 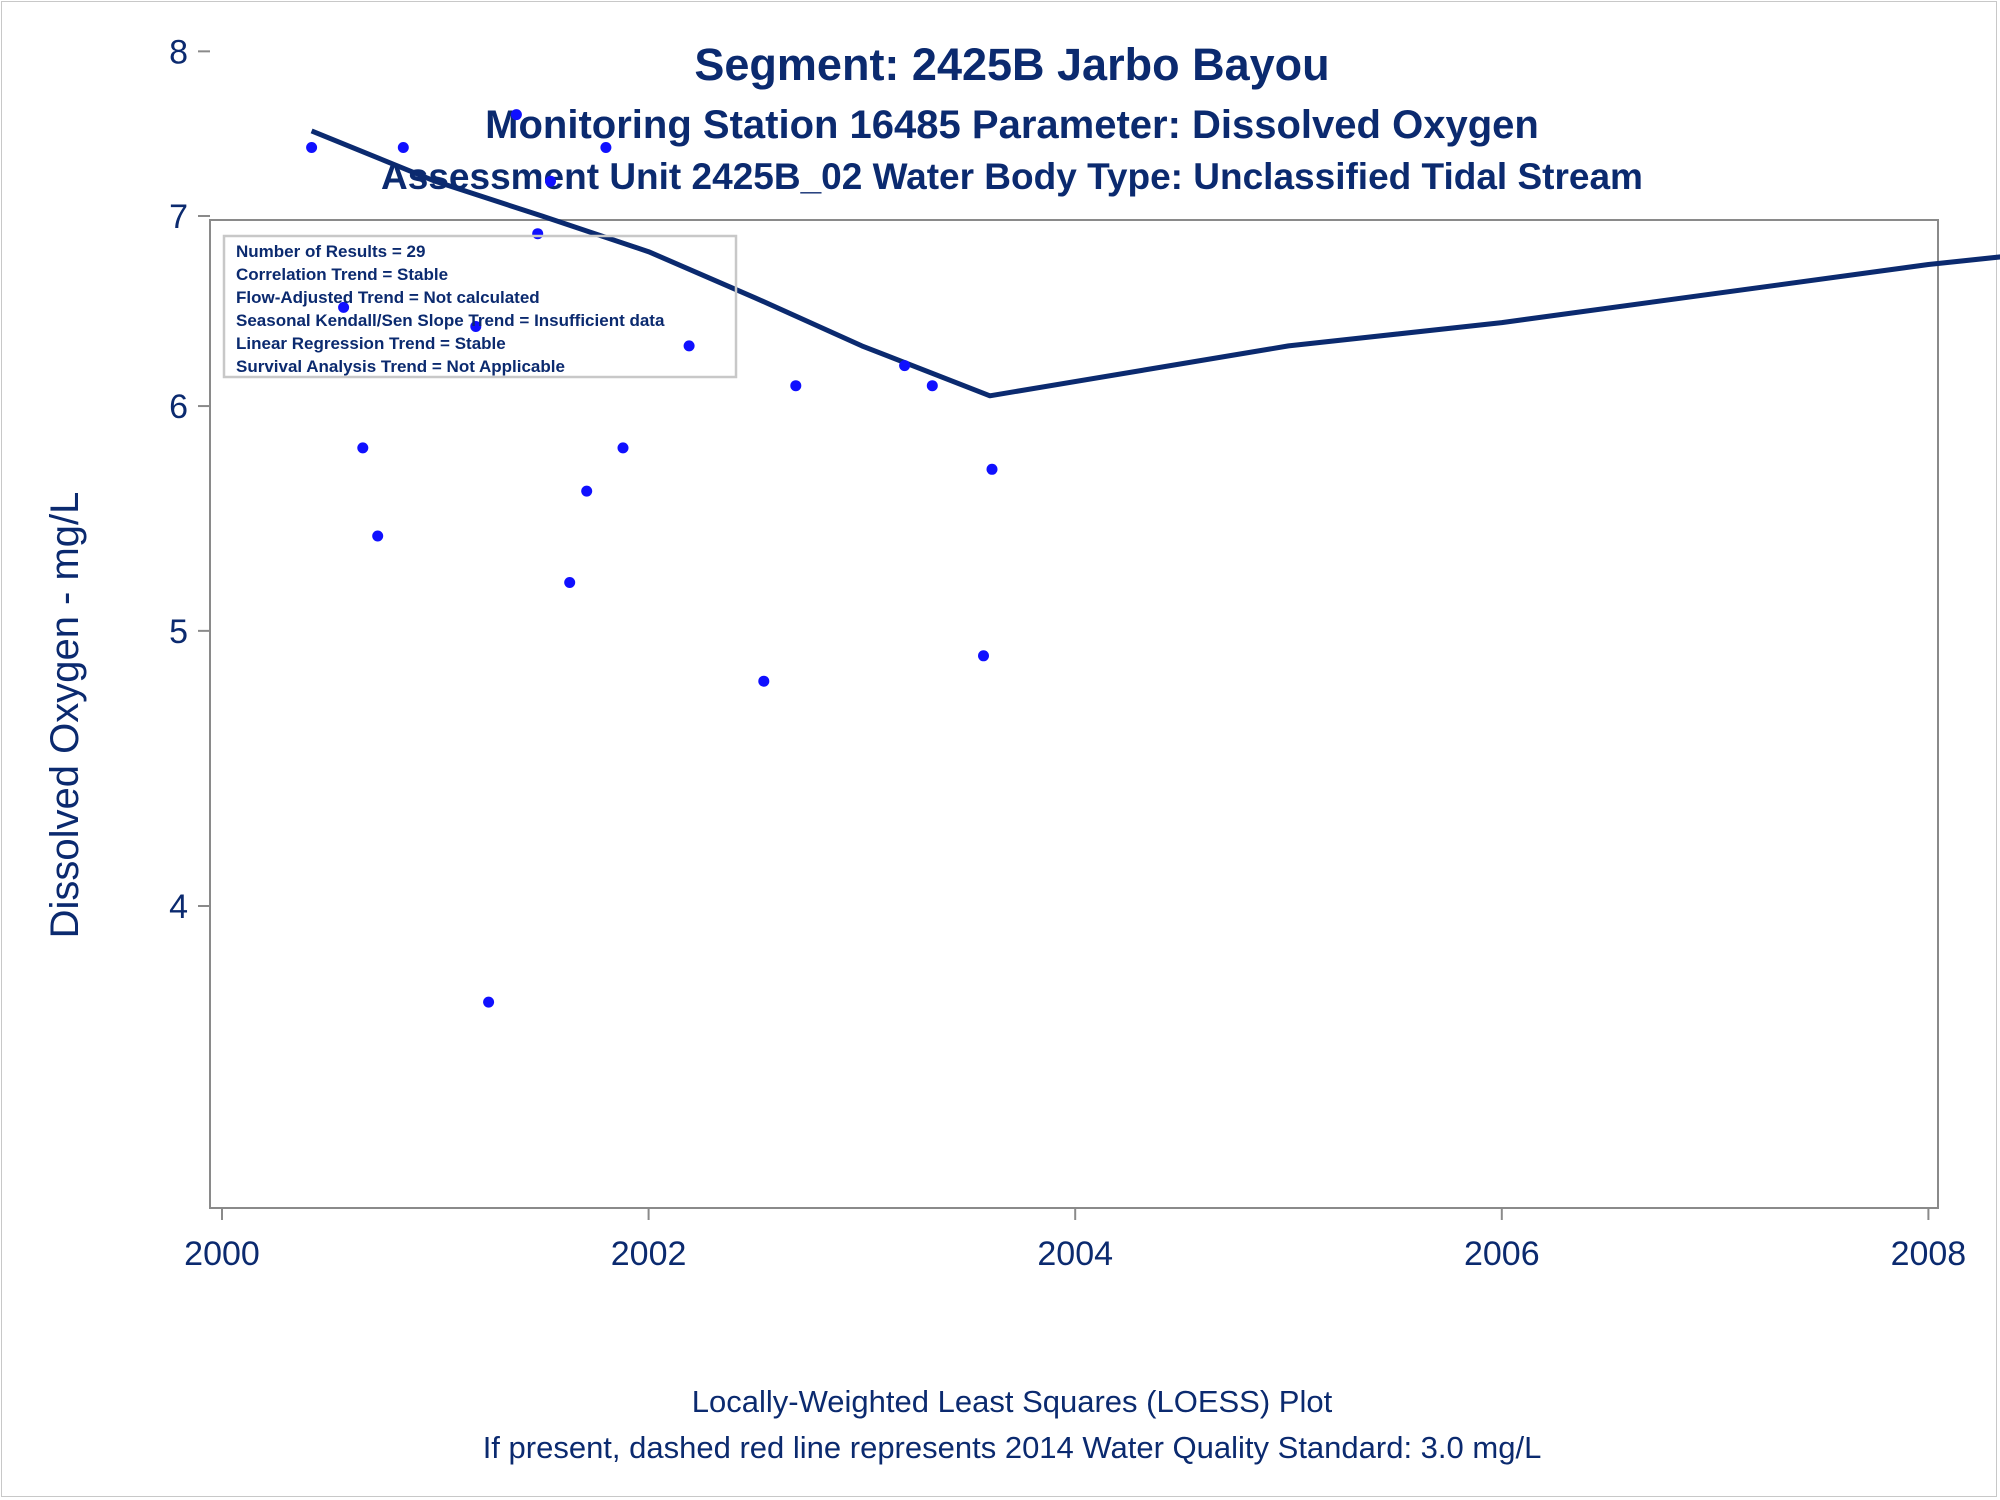 What do you see at coordinates (189, 479) in the screenshot?
I see `y-axis: 4567891011` at bounding box center [189, 479].